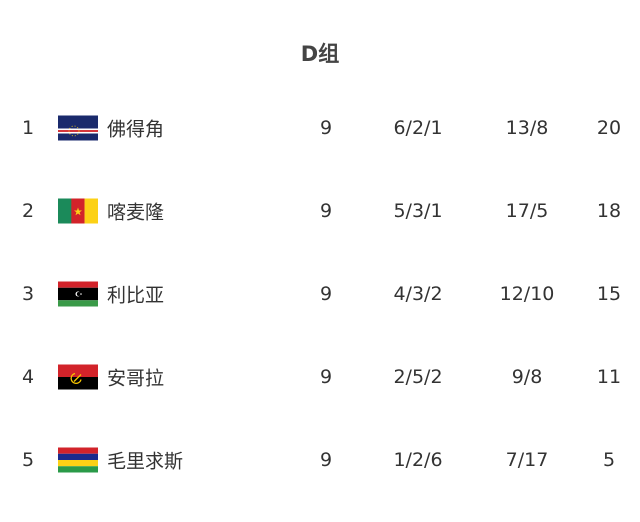  I want to click on cameroon-flag-icon, so click(78, 211).